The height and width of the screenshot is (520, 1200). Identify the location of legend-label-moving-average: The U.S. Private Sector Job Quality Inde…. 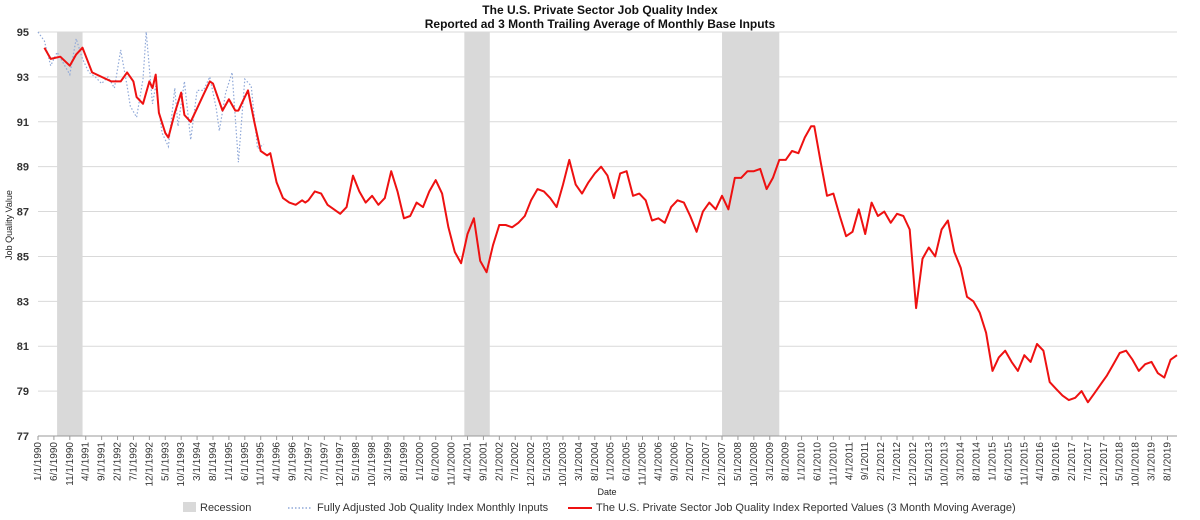
(806, 508).